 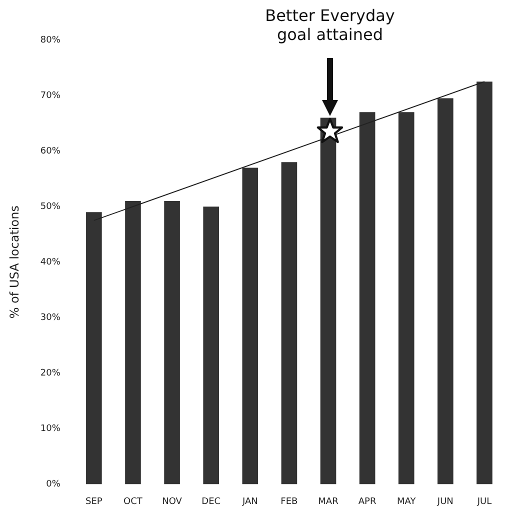 I want to click on x-tick-label: APR, so click(x=367, y=501).